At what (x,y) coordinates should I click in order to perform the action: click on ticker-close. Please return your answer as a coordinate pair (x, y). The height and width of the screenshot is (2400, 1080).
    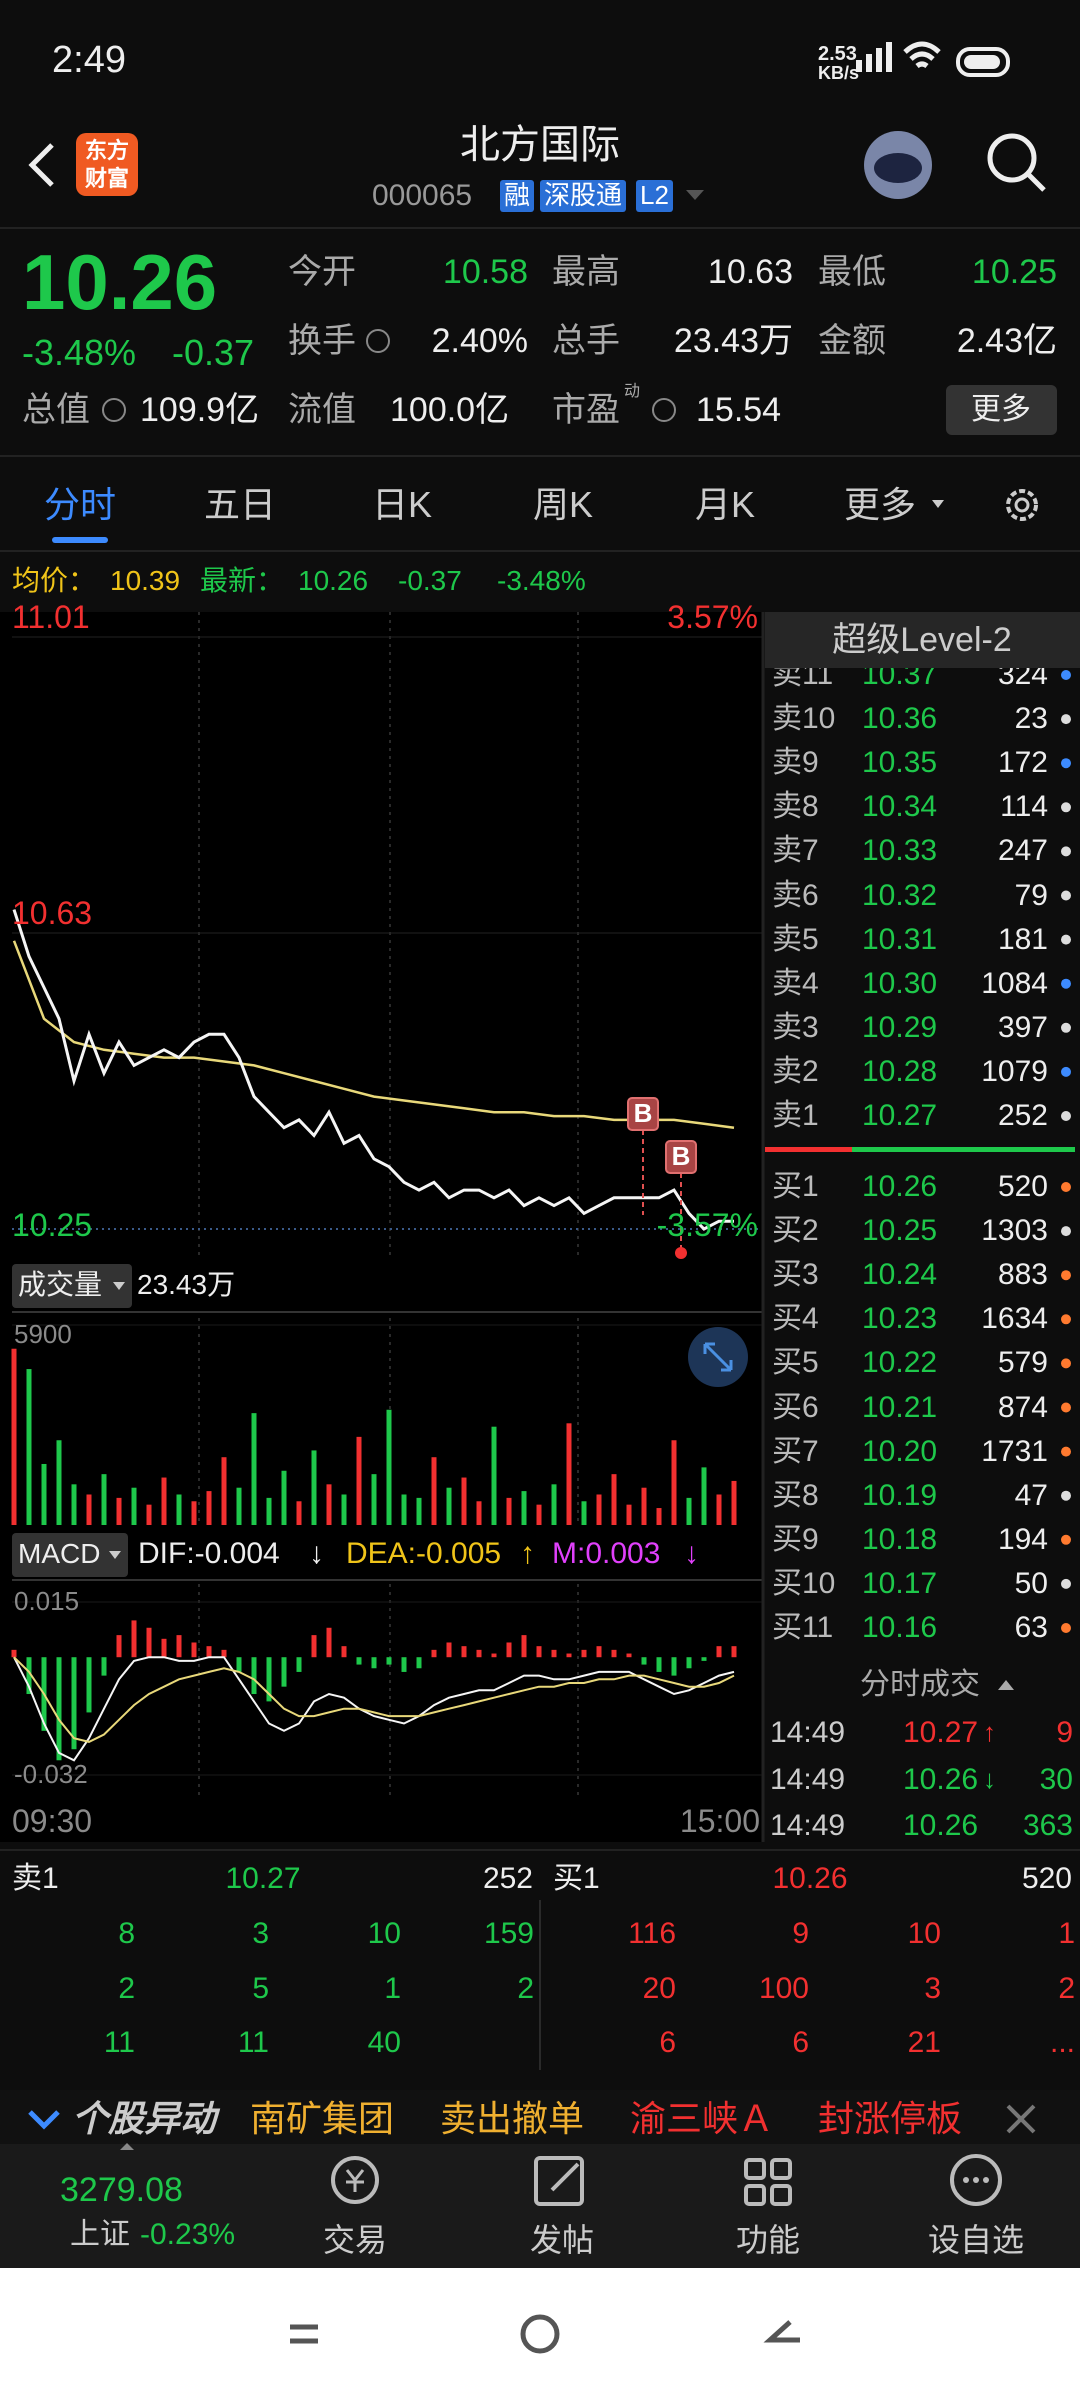
    Looking at the image, I should click on (1021, 2119).